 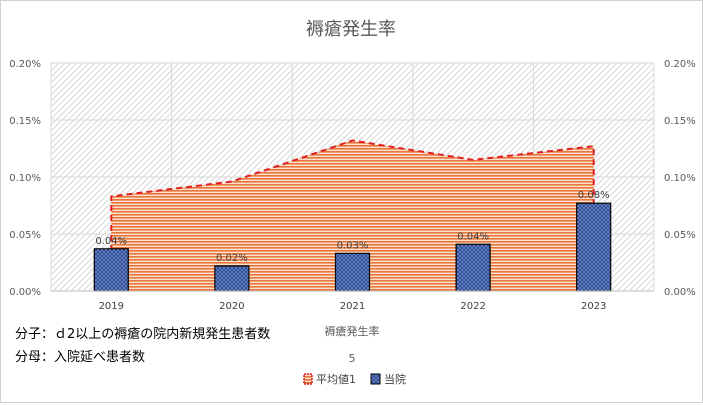 What do you see at coordinates (80, 357) in the screenshot?
I see `denominator-note: 分母：入院延べ患者数` at bounding box center [80, 357].